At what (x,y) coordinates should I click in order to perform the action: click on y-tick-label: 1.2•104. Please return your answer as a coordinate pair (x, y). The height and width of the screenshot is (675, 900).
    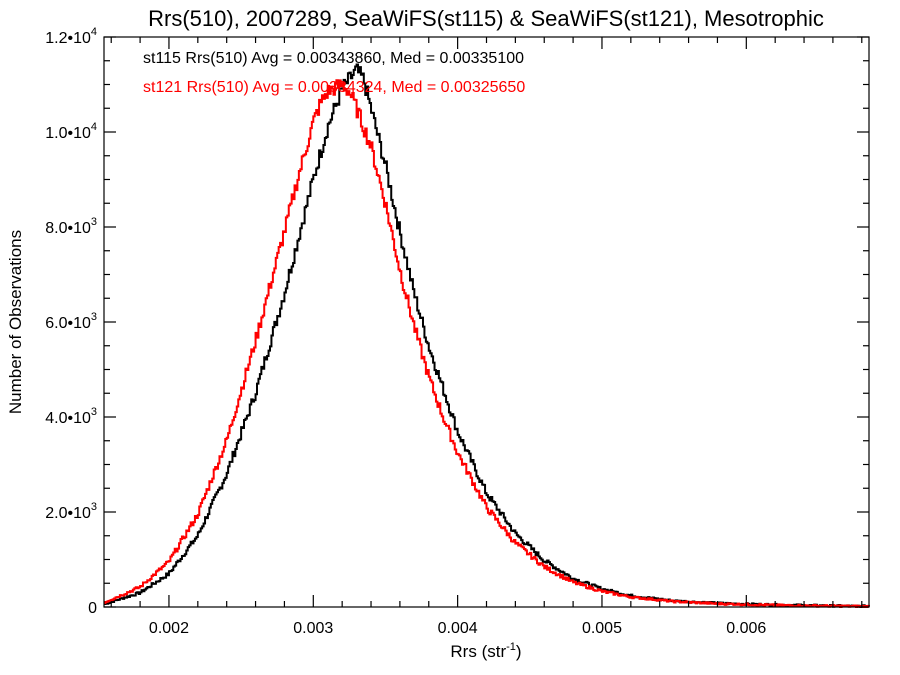
    Looking at the image, I should click on (71, 36).